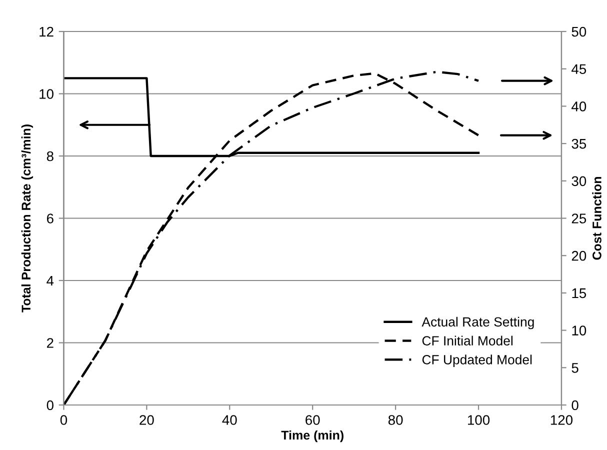 This screenshot has width=607, height=450. Describe the element at coordinates (47, 31) in the screenshot. I see `y-tick-label: 12` at that location.